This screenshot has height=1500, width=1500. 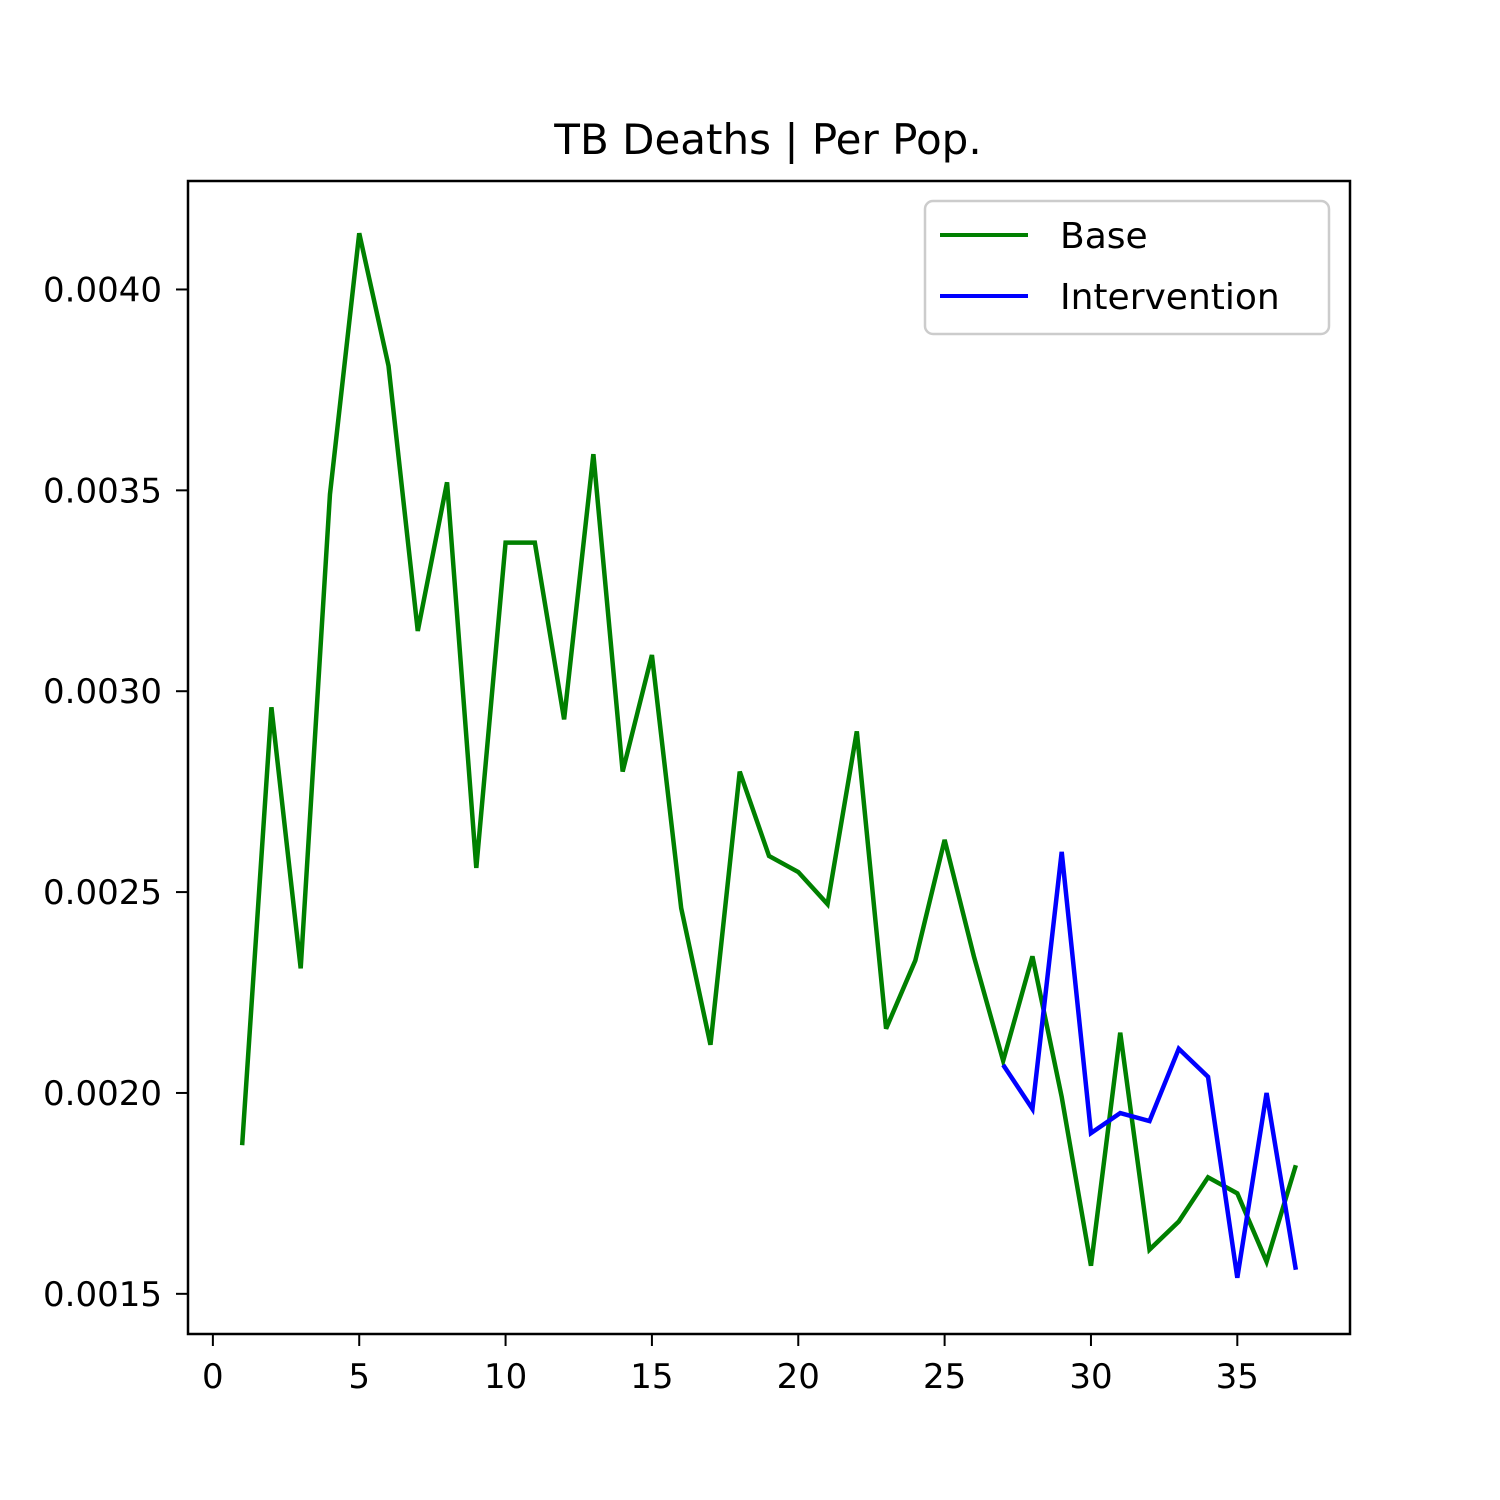 What do you see at coordinates (1090, 1377) in the screenshot?
I see `x-tick-label: 30` at bounding box center [1090, 1377].